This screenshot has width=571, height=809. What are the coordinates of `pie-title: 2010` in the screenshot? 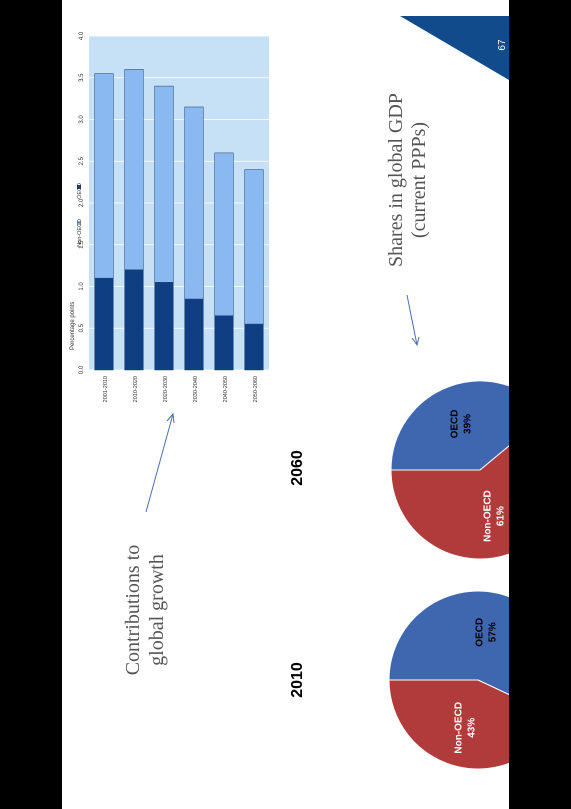 It's located at (297, 680).